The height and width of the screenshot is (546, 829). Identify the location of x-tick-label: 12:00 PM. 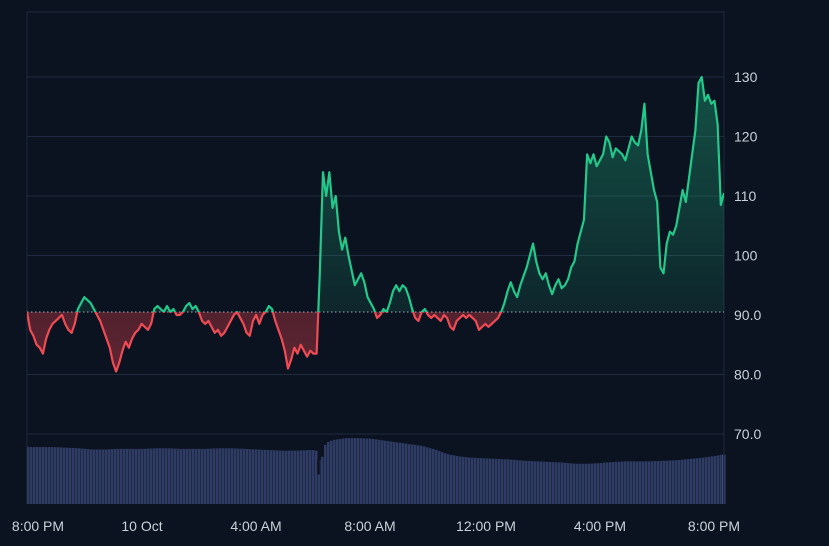
(486, 526).